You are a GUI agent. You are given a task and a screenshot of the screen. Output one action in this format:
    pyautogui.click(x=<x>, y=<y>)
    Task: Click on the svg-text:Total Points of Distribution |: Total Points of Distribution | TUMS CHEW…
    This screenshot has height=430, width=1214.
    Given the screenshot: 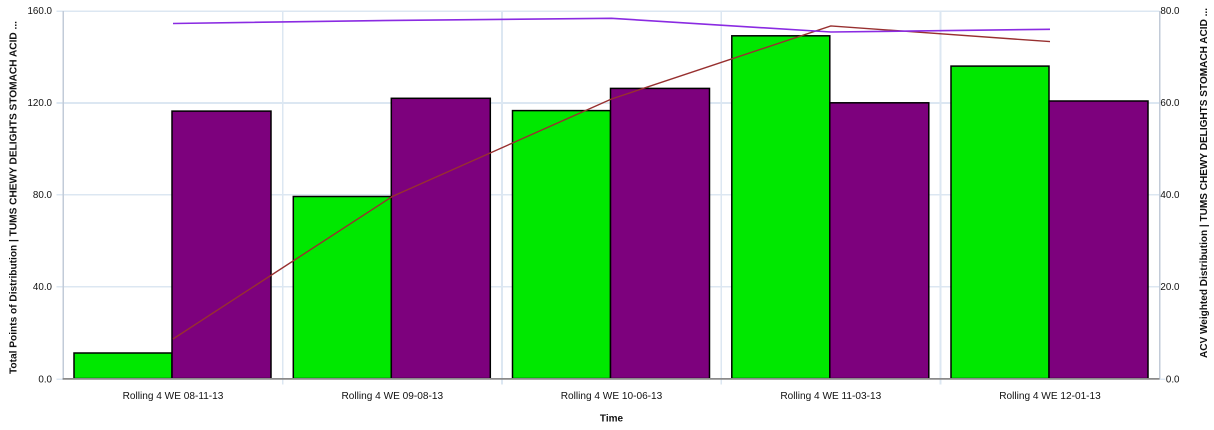 What is the action you would take?
    pyautogui.click(x=14, y=197)
    